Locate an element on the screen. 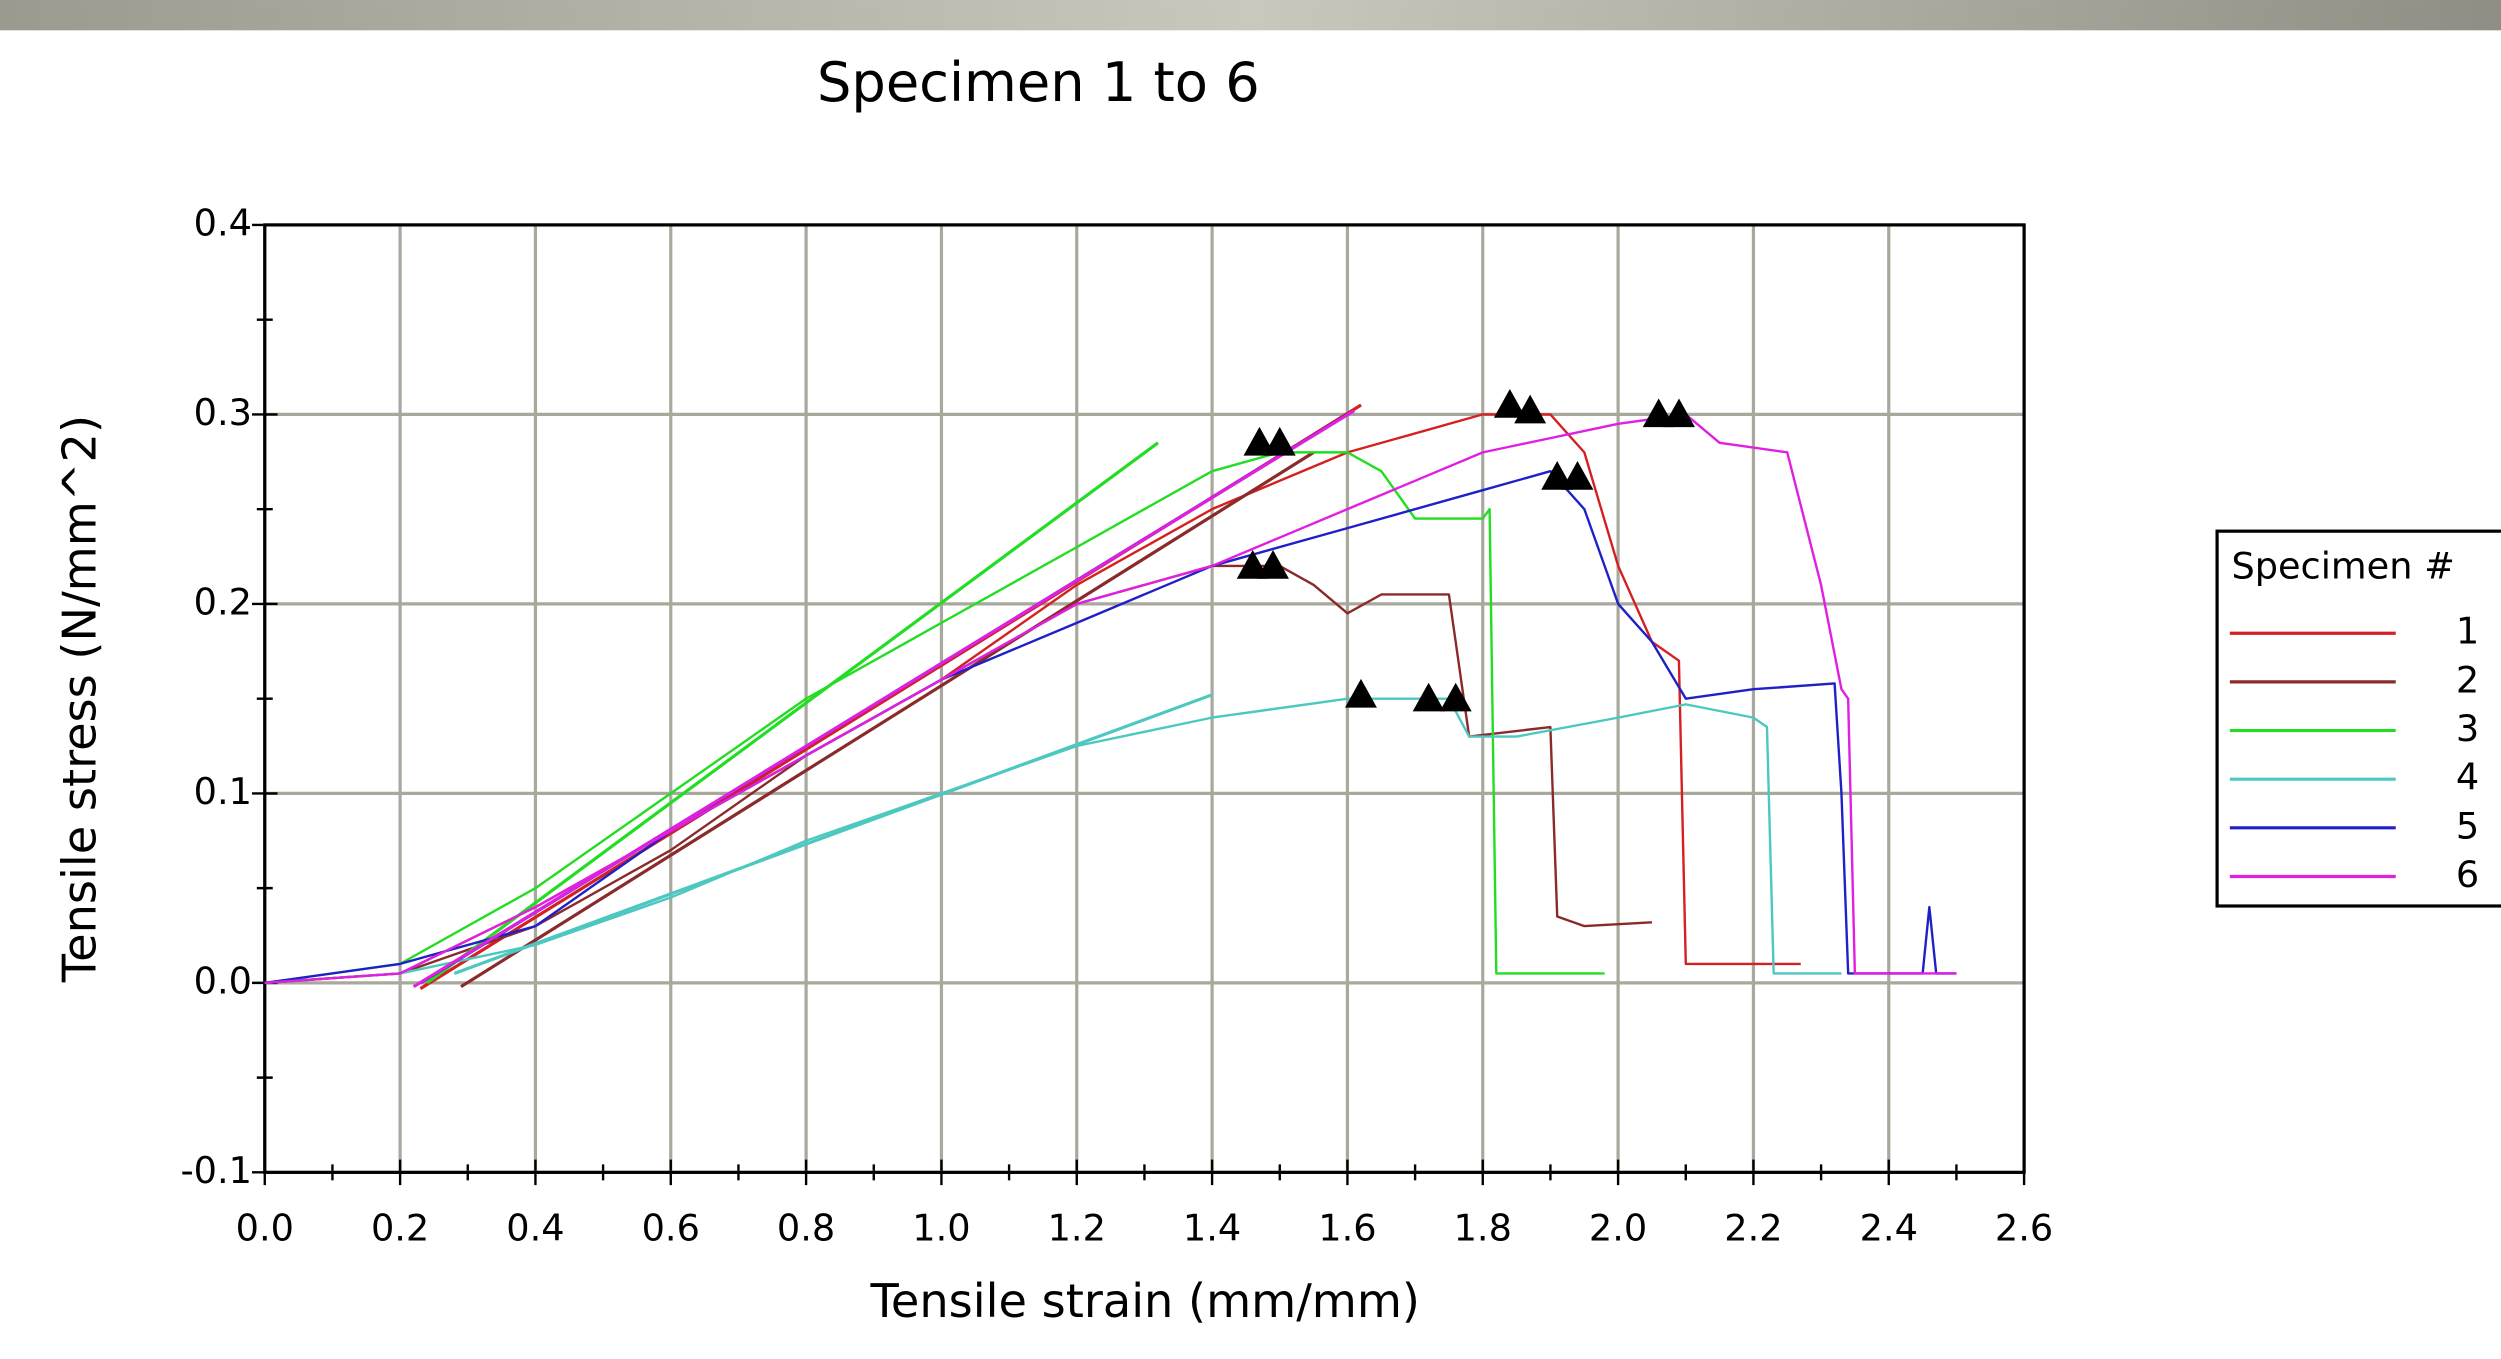 The image size is (2501, 1359). x-tick-label: 1.6 is located at coordinates (1347, 1227).